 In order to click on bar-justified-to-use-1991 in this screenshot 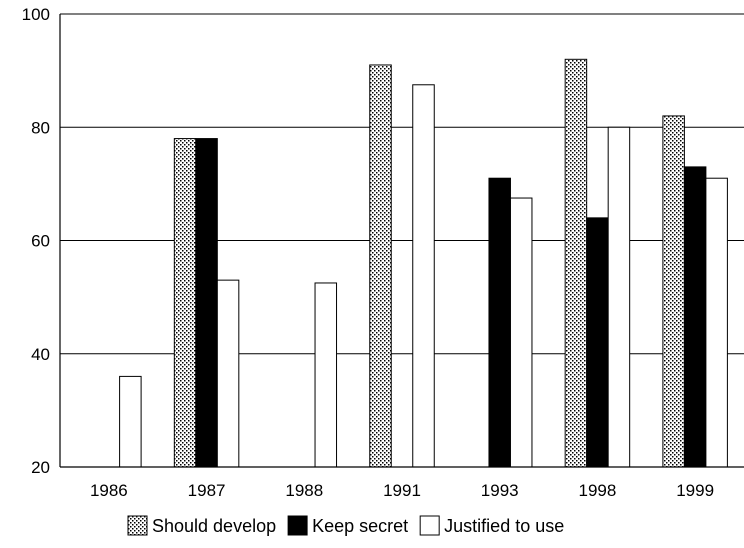, I will do `click(423, 276)`.